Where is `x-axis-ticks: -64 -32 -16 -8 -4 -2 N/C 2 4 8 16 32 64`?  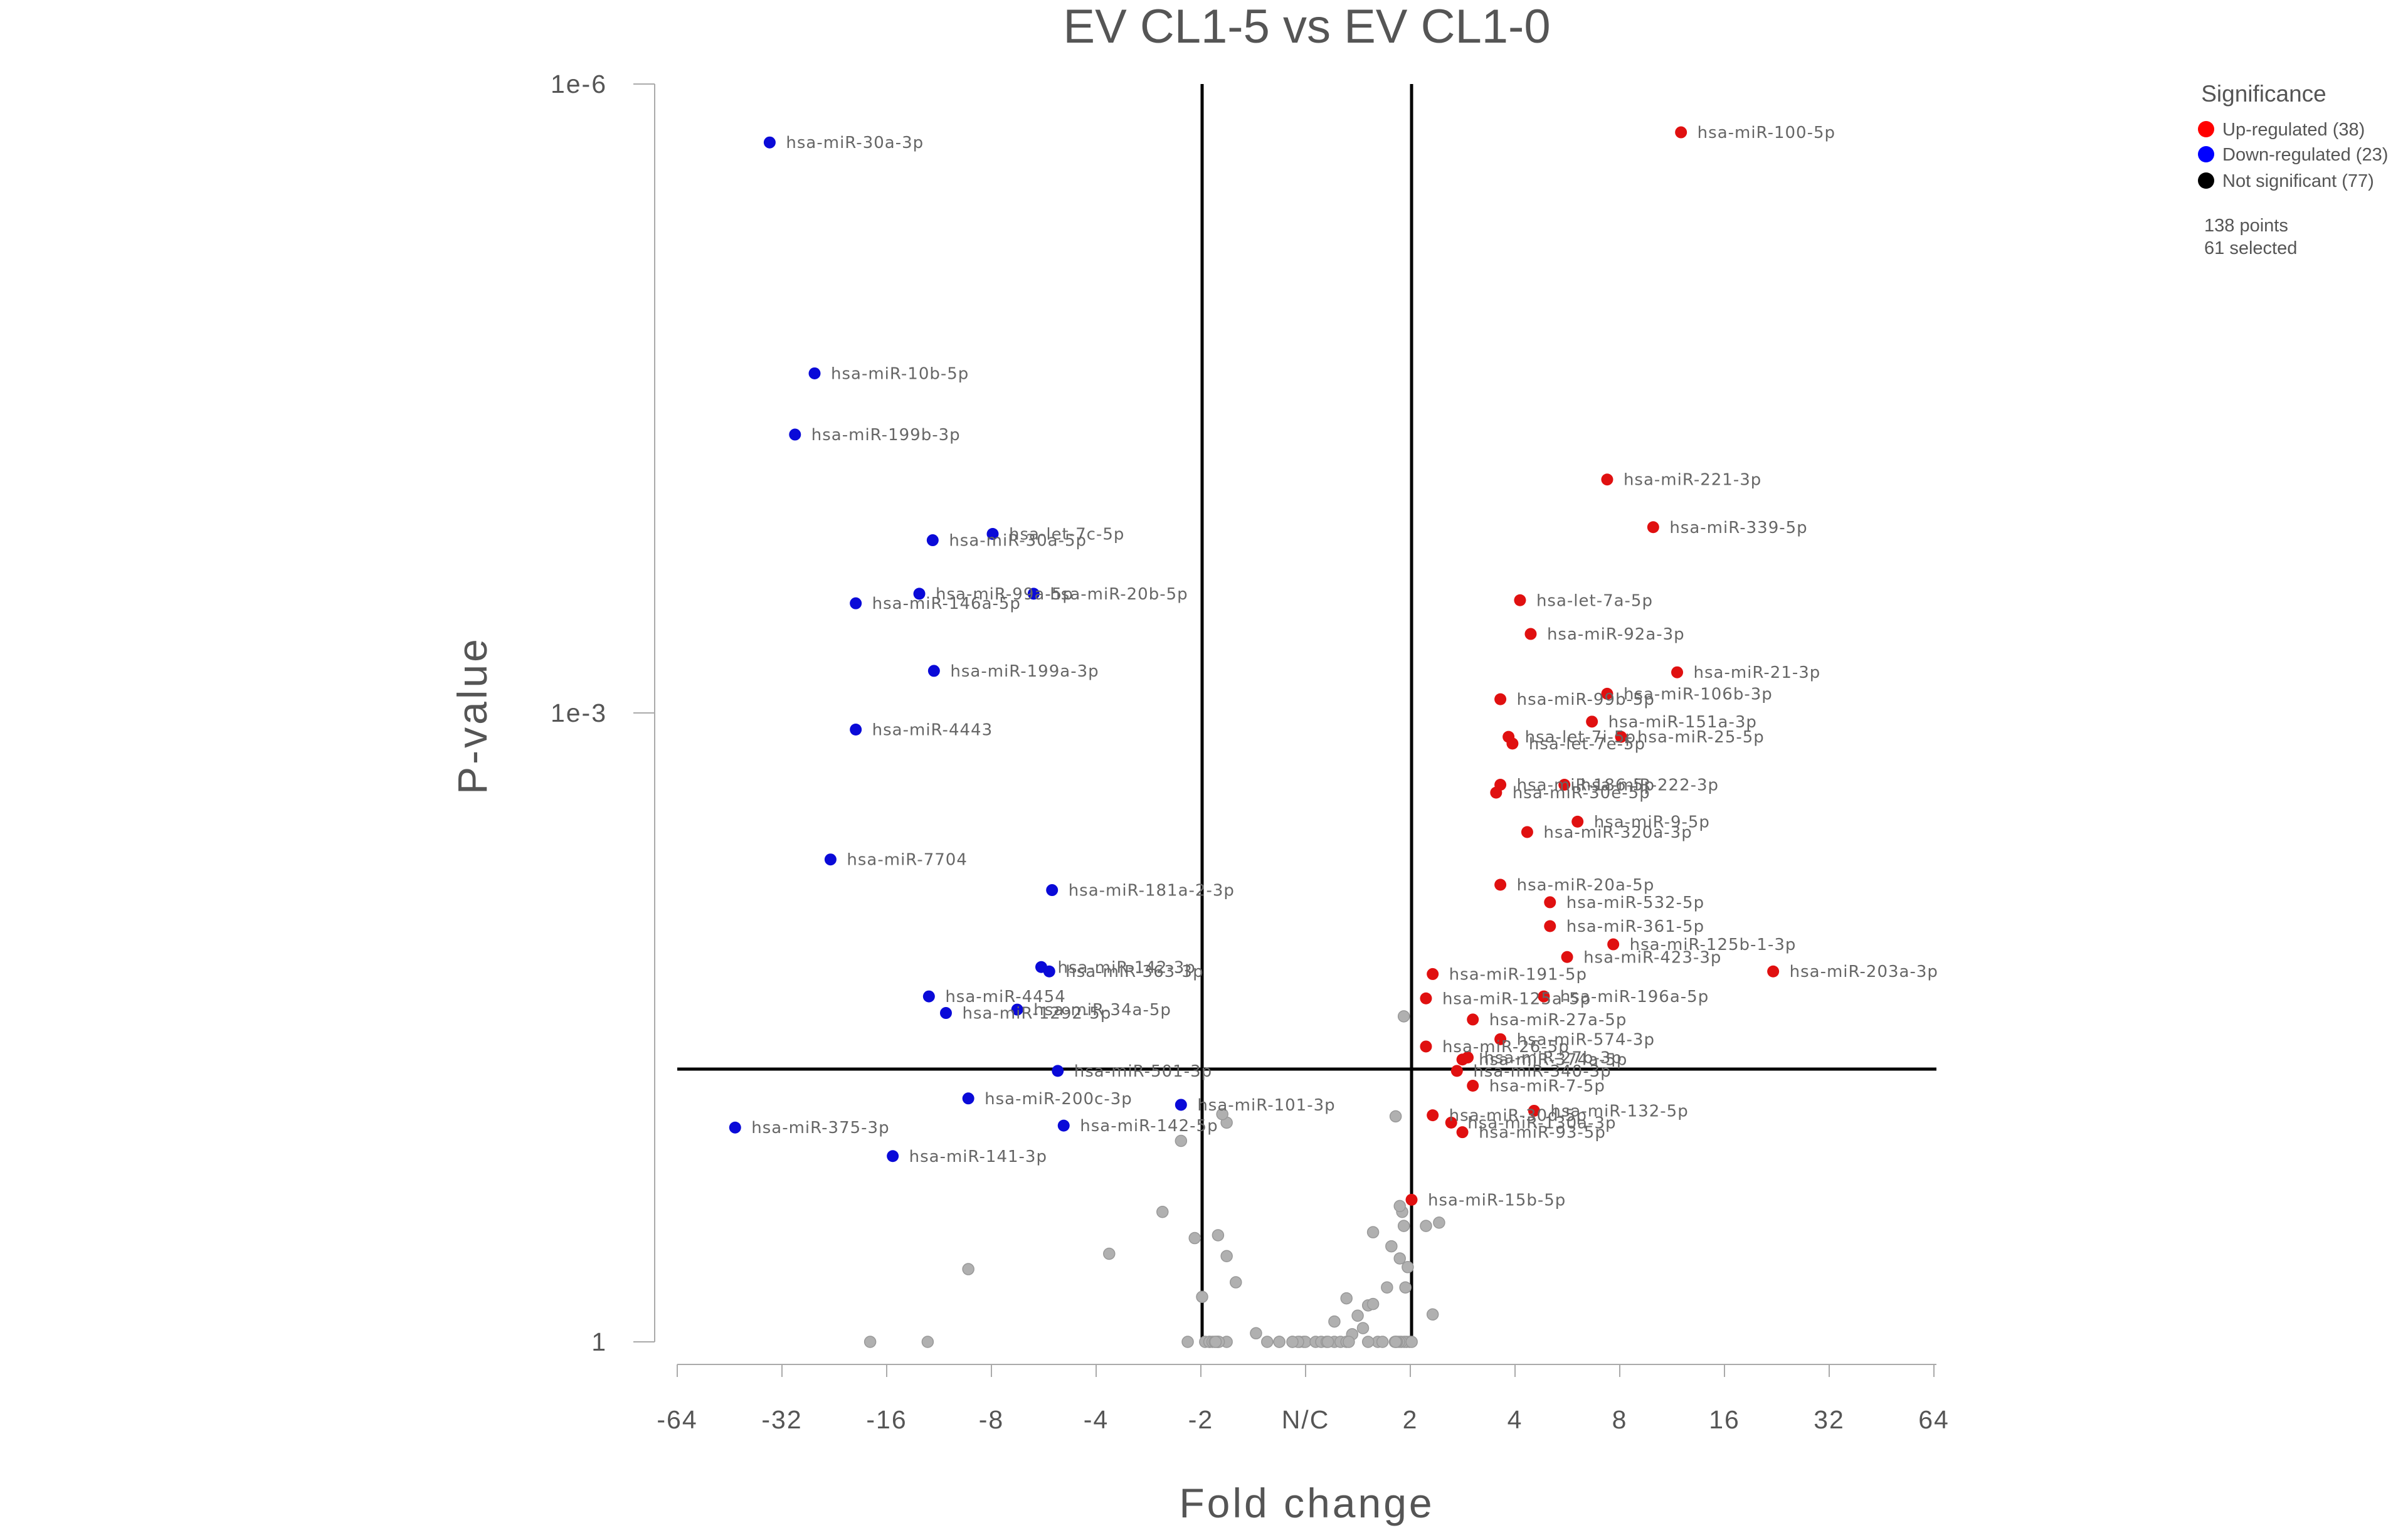 x-axis-ticks: -64 -32 -16 -8 -4 -2 N/C 2 4 8 16 32 64 is located at coordinates (1303, 1399).